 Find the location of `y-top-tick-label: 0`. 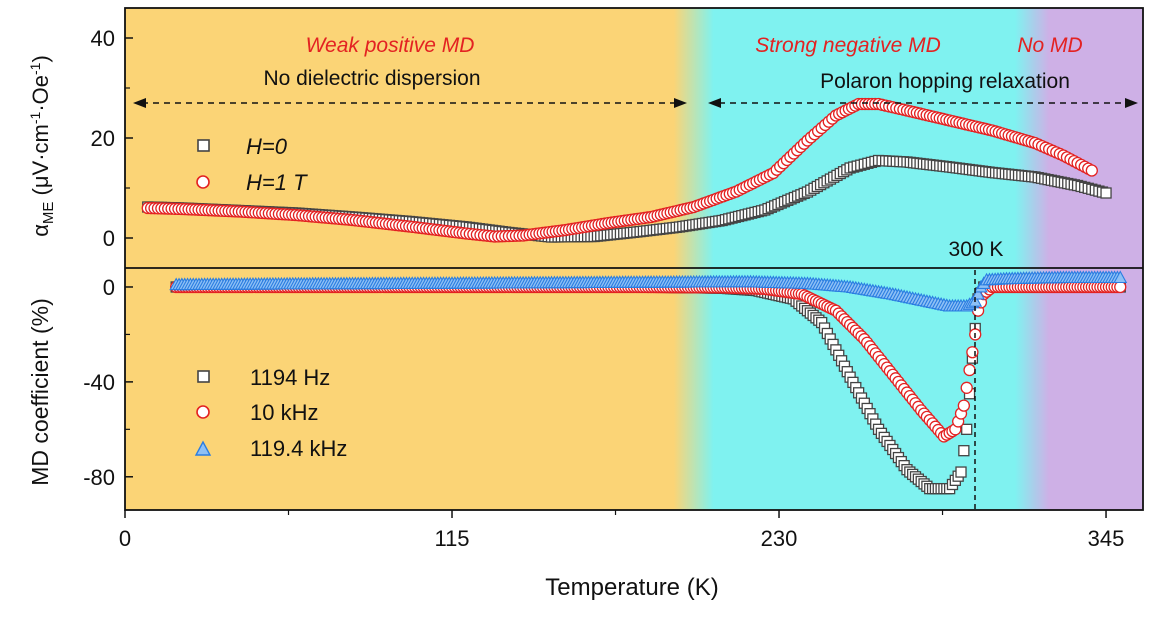

y-top-tick-label: 0 is located at coordinates (109, 238).